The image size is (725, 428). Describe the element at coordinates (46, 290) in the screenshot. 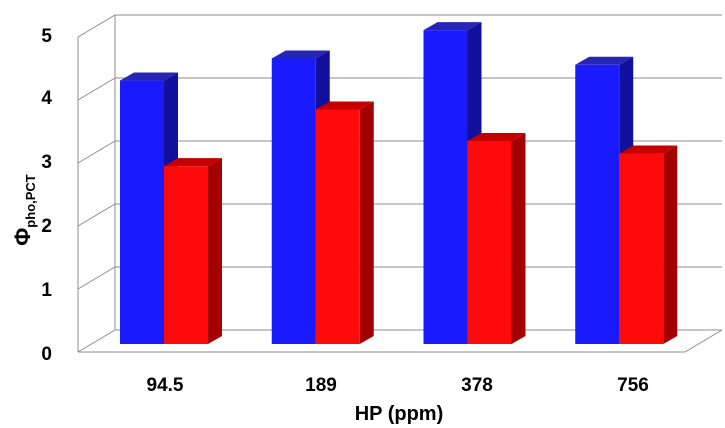

I see `y-tick-label: 1` at that location.